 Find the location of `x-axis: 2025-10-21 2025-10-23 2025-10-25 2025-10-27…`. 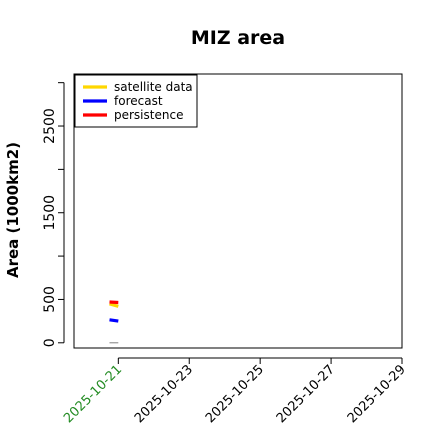

x-axis: 2025-10-21 2025-10-23 2025-10-25 2025-10-27… is located at coordinates (235, 391).